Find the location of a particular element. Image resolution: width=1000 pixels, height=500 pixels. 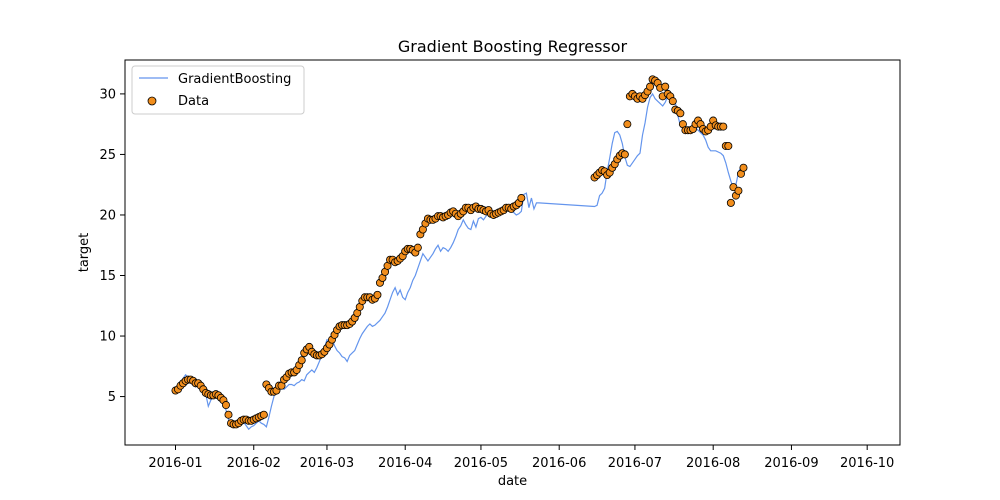

legend-label-line: GradientBoosting is located at coordinates (234, 79).